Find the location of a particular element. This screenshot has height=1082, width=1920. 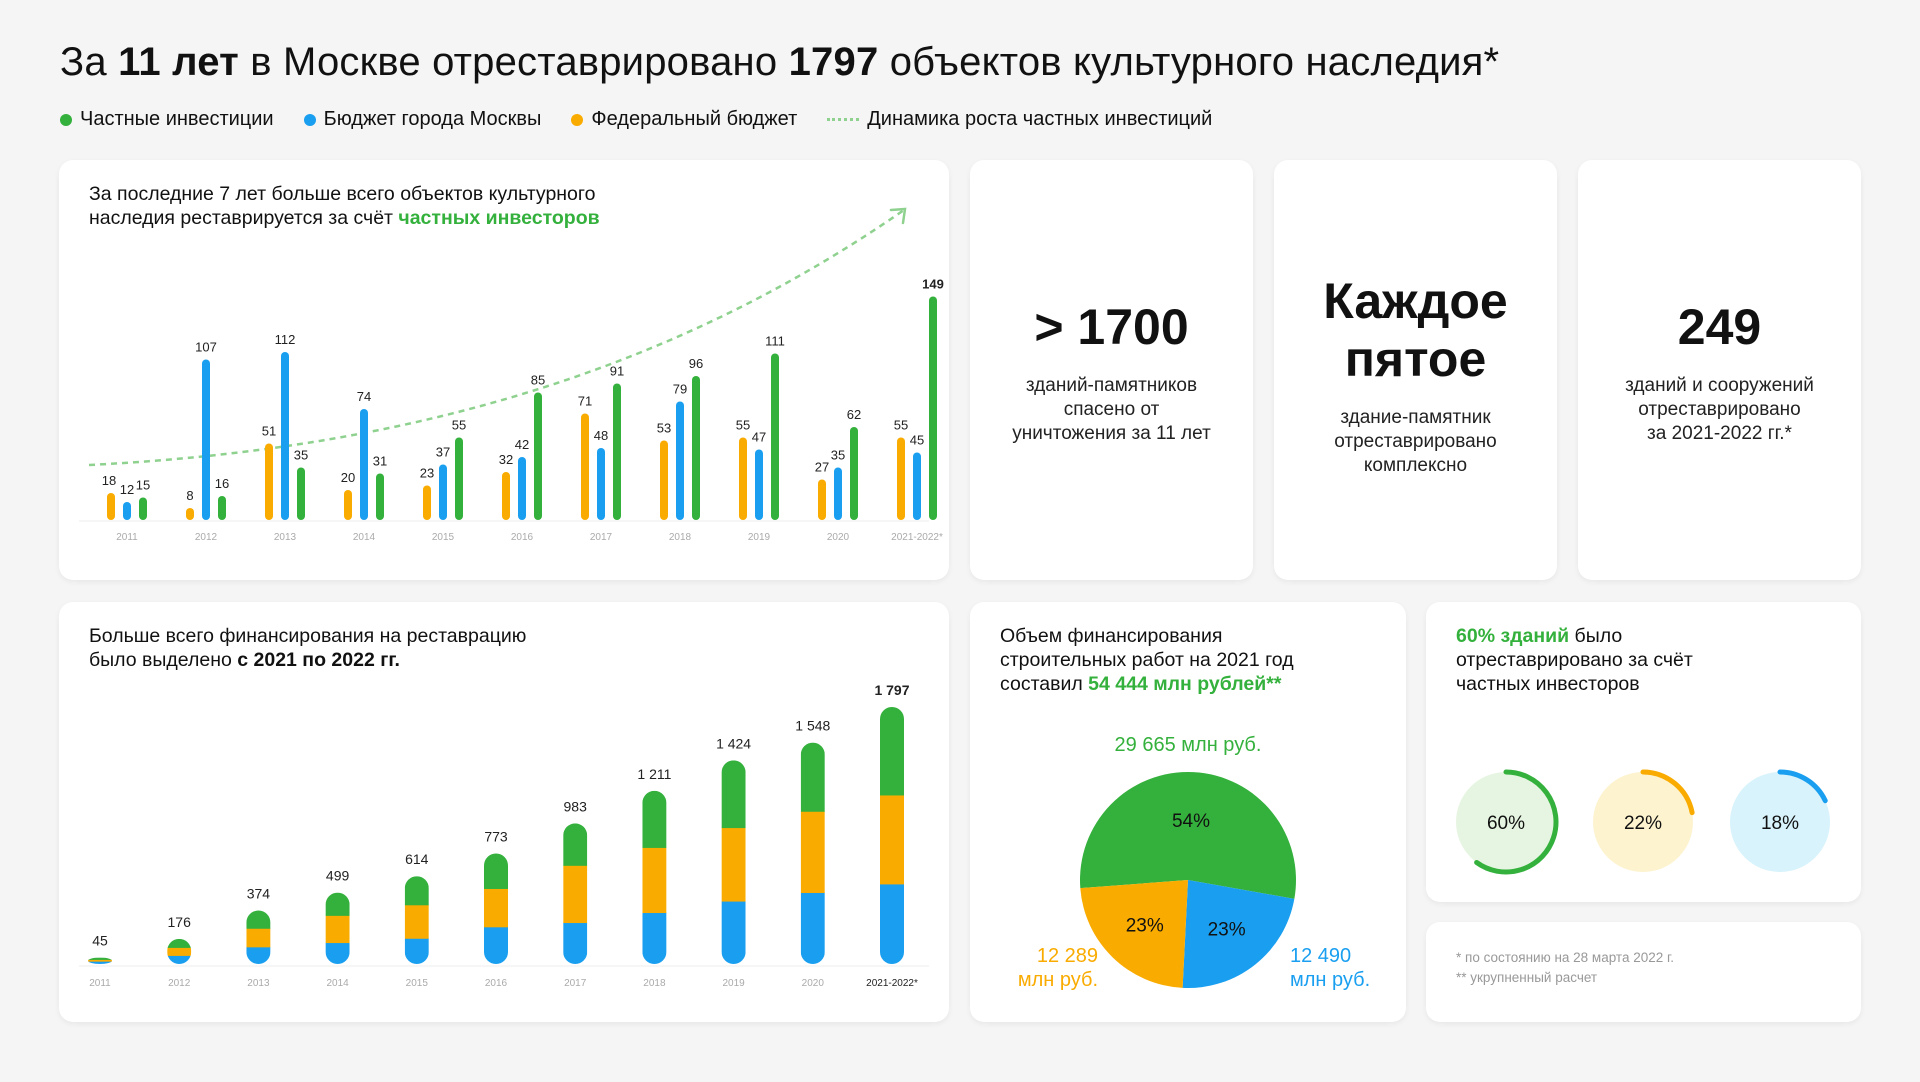

data-label: 111 is located at coordinates (775, 341).